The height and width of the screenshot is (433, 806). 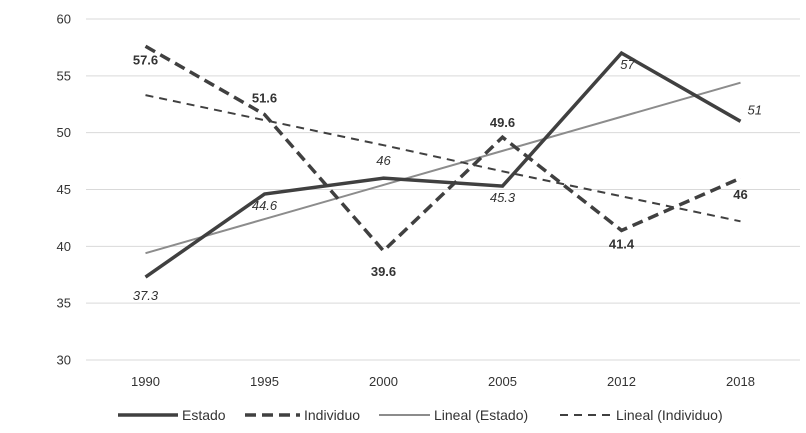 I want to click on y-tick-label: 45, so click(x=64, y=189).